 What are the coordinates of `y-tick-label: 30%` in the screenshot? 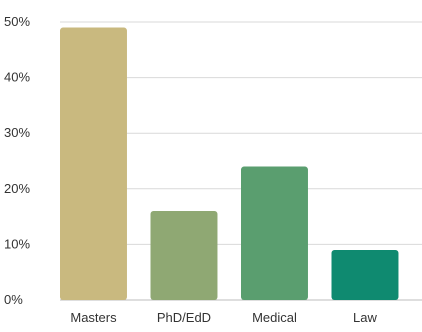 It's located at (17, 132).